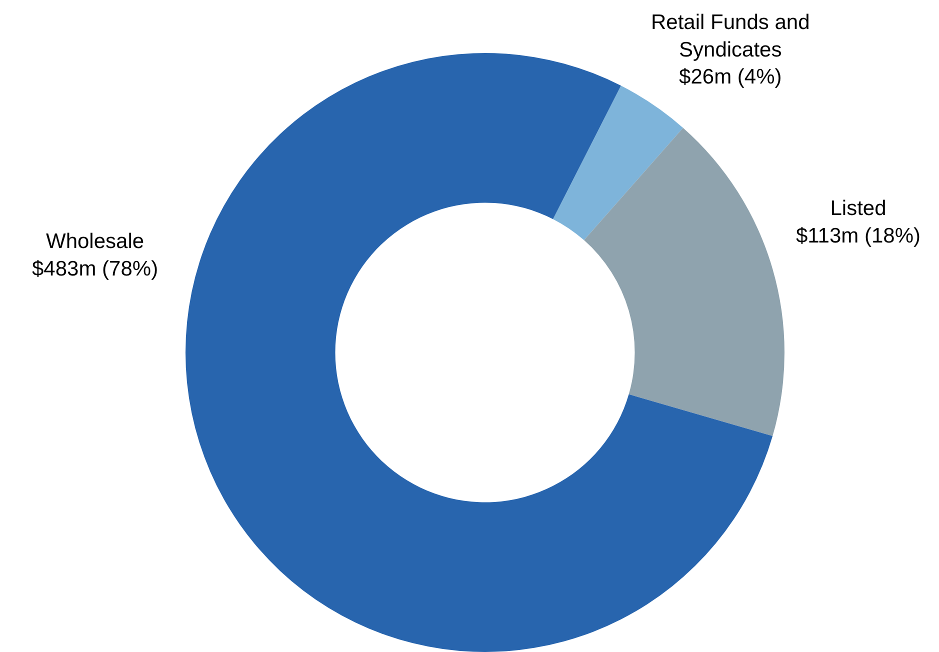 Image resolution: width=939 pixels, height=652 pixels. Describe the element at coordinates (858, 208) in the screenshot. I see `slice-label: Listed` at that location.